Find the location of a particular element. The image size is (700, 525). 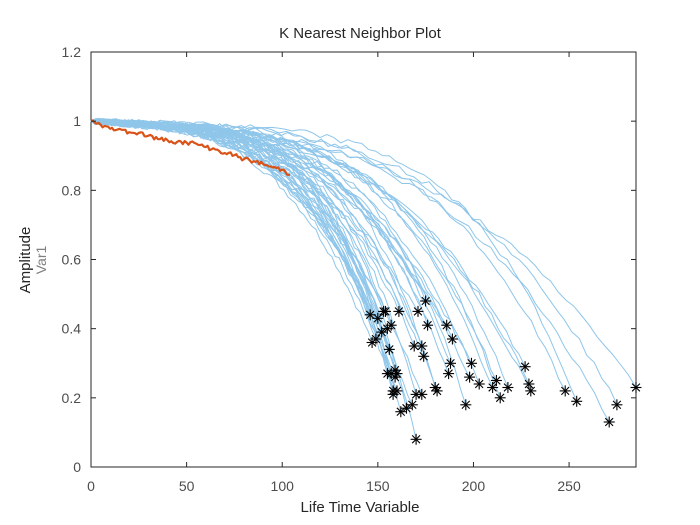

y-tick-label: 1.2 is located at coordinates (72, 52).